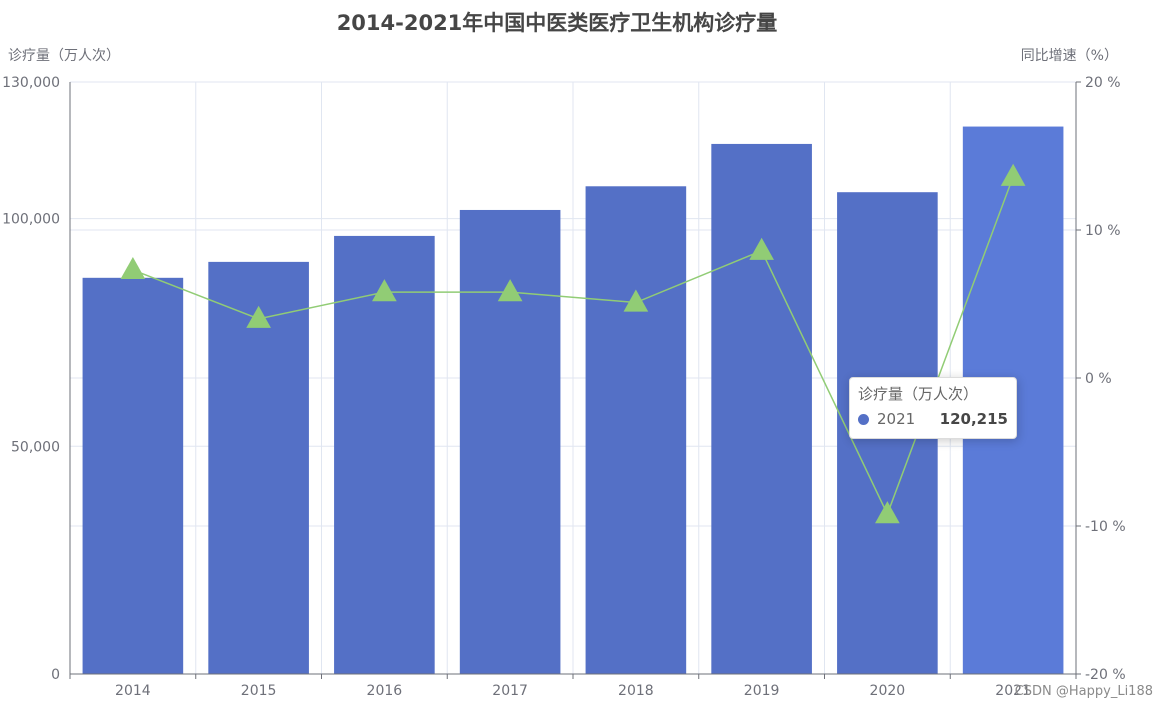 The height and width of the screenshot is (709, 1168). I want to click on growth-marker-2021, so click(1013, 174).